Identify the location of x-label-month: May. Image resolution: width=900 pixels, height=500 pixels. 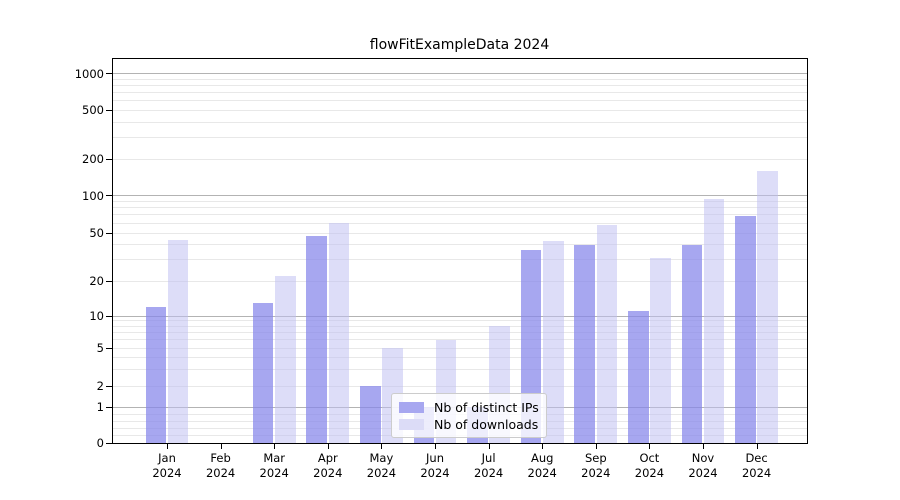
(381, 458).